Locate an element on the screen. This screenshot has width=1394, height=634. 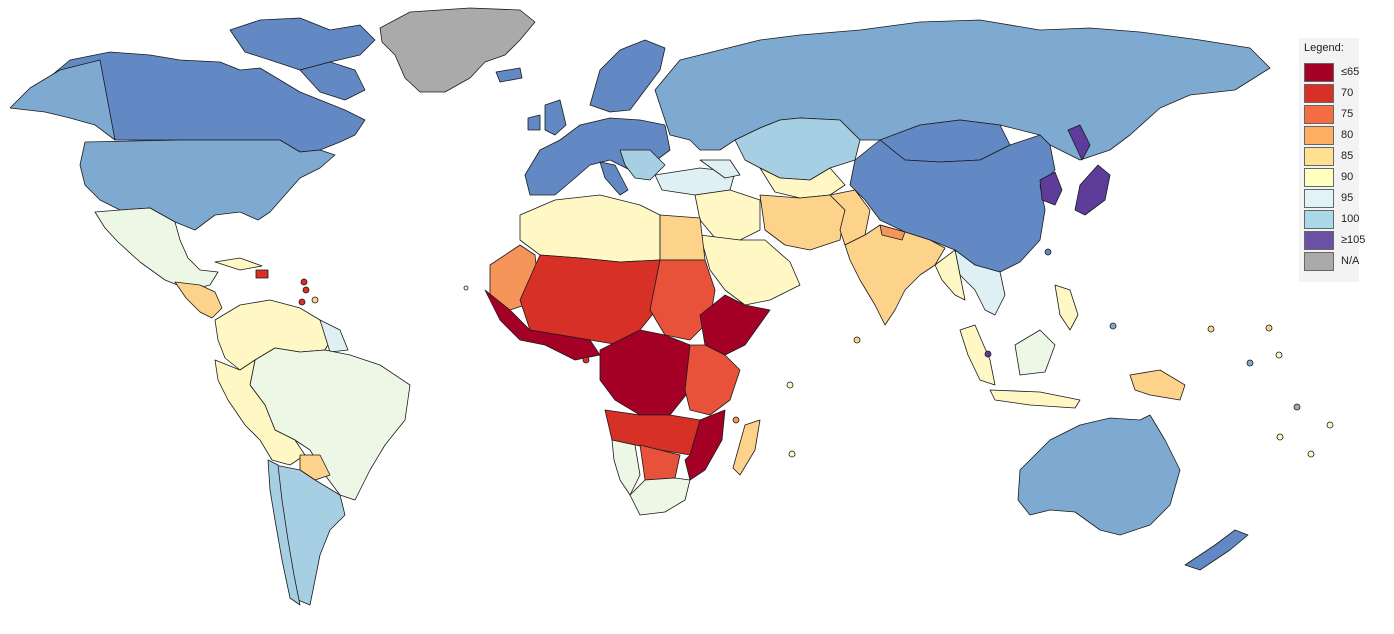
region-arctic-islands is located at coordinates (302, 44).